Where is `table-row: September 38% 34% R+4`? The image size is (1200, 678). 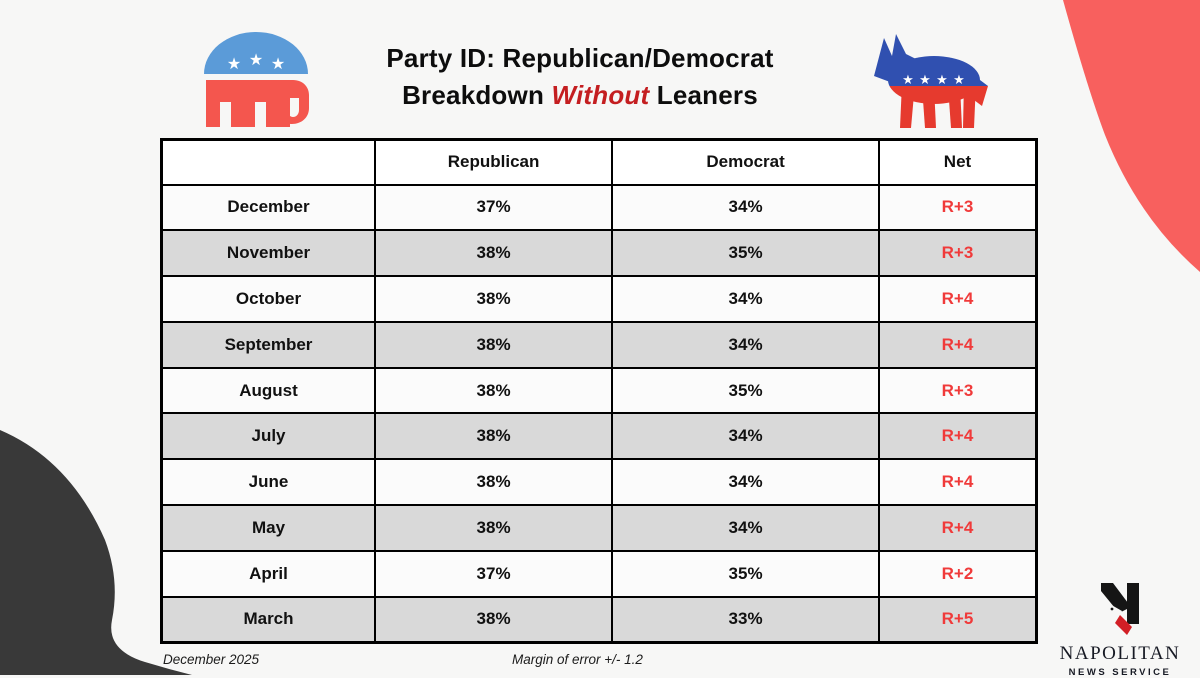 table-row: September 38% 34% R+4 is located at coordinates (599, 344).